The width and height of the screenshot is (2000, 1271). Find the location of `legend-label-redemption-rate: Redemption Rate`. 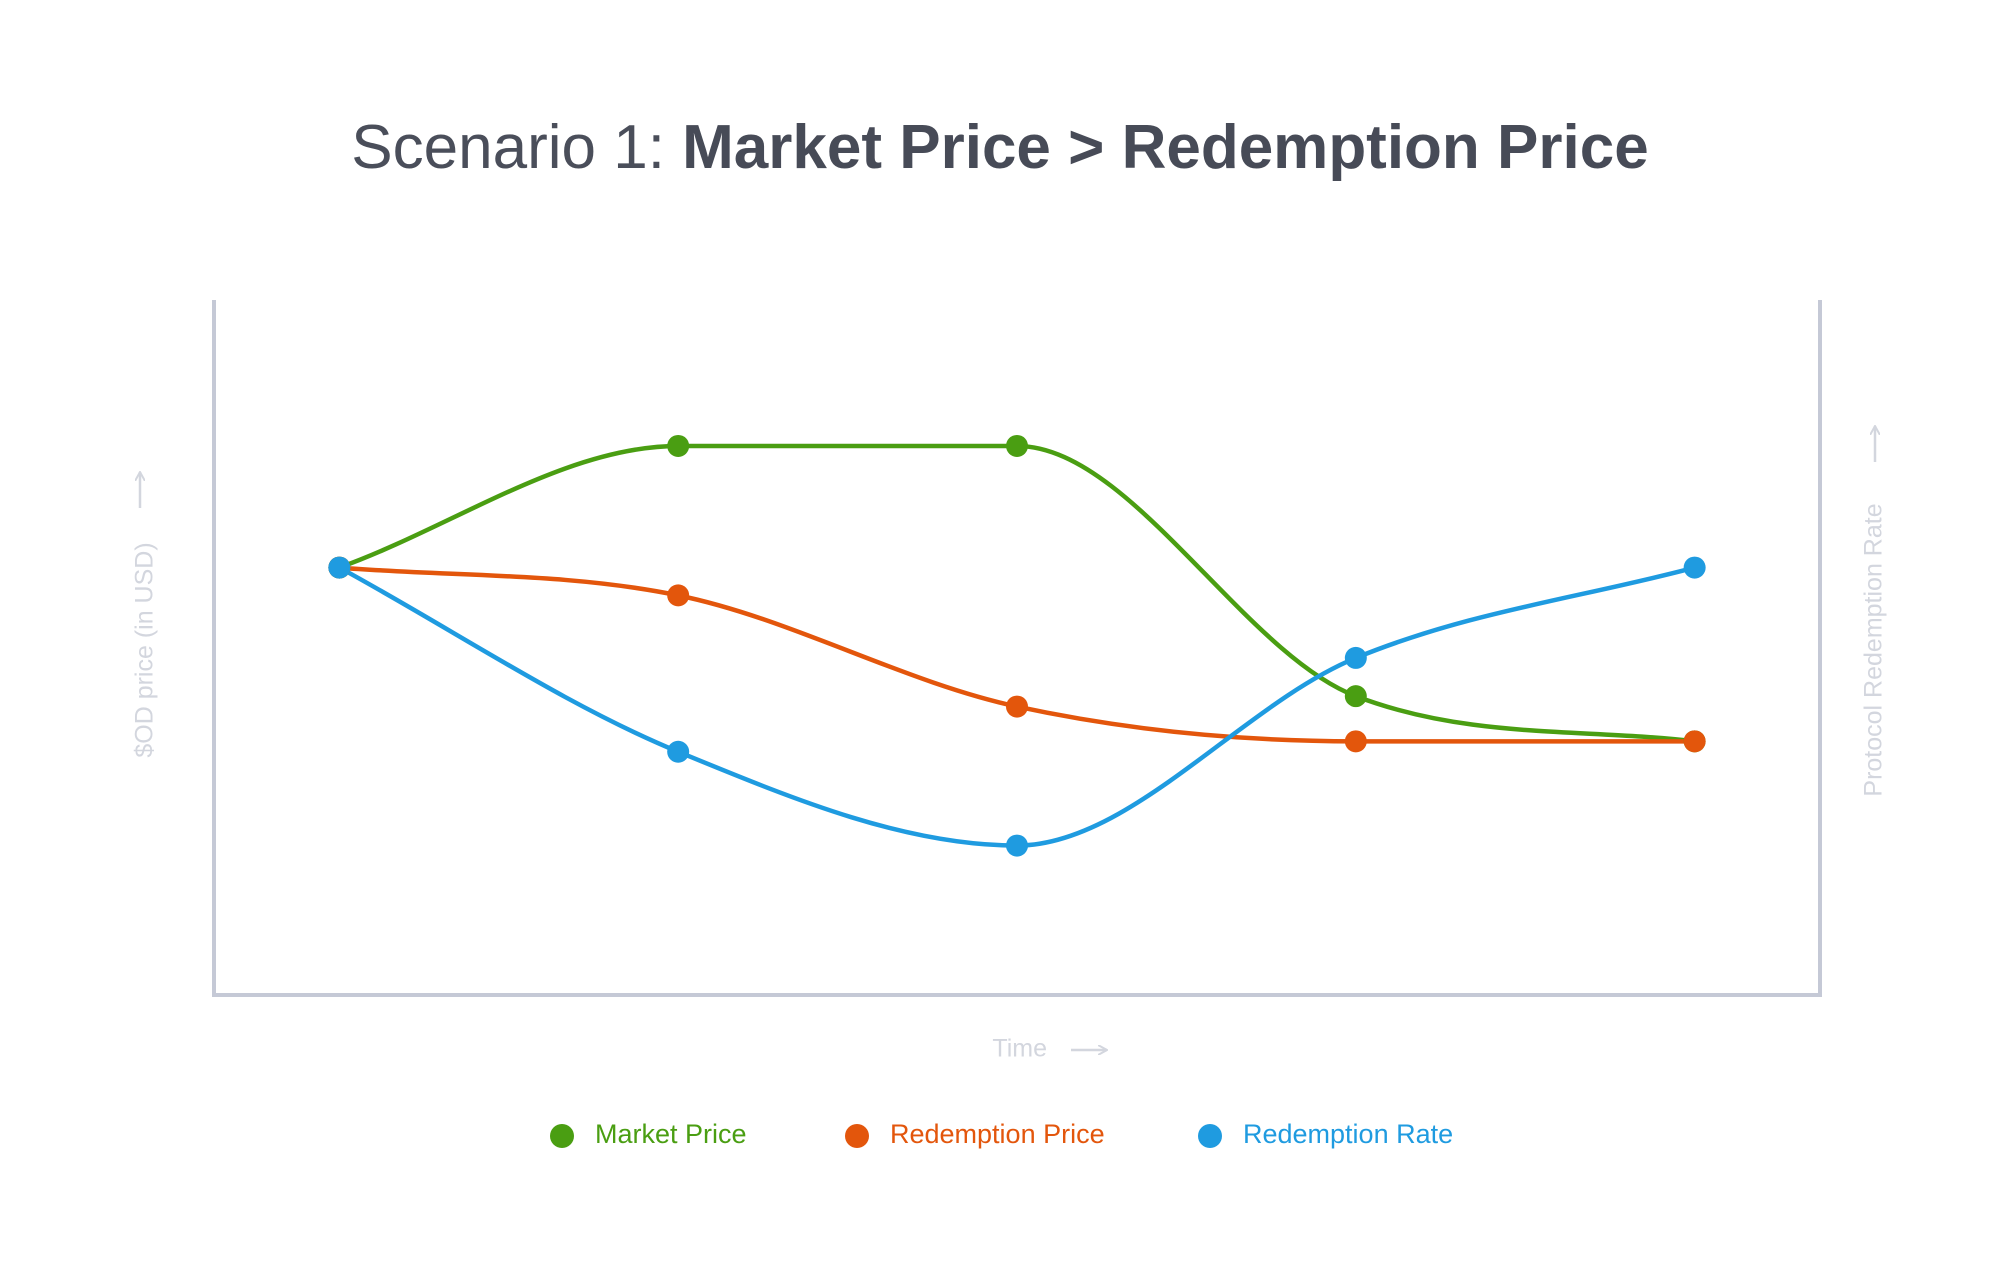

legend-label-redemption-rate: Redemption Rate is located at coordinates (1348, 1134).